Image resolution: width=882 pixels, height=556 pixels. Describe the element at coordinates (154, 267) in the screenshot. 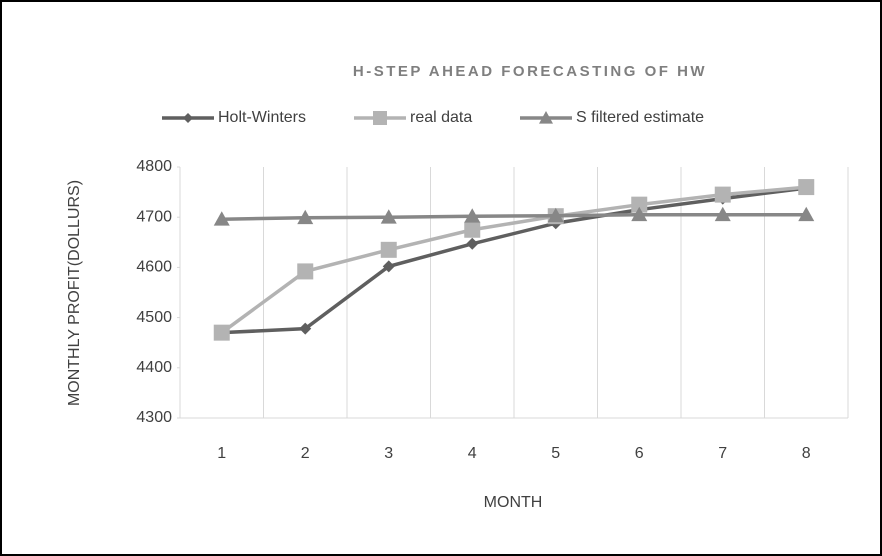

I see `y-tick-label: 4600` at that location.